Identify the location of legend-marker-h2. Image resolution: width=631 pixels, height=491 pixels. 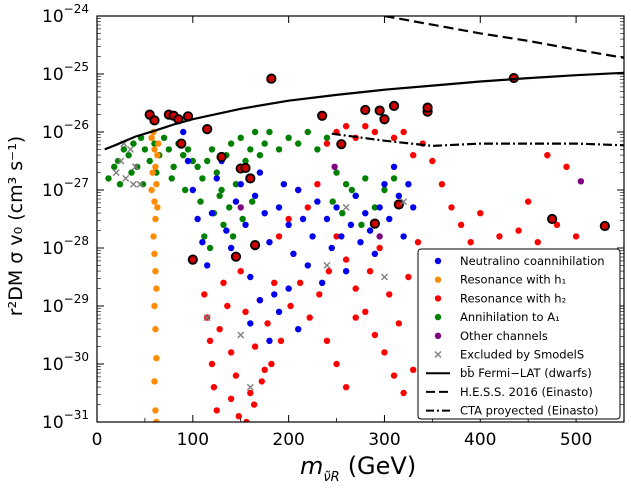
(438, 298).